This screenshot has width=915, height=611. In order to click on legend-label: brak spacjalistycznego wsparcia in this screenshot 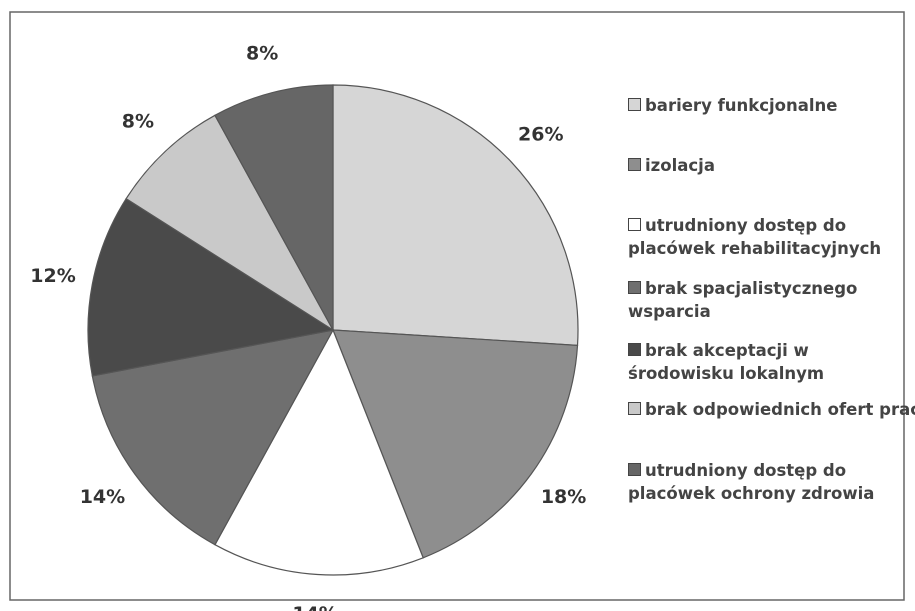, I will do `click(743, 300)`.